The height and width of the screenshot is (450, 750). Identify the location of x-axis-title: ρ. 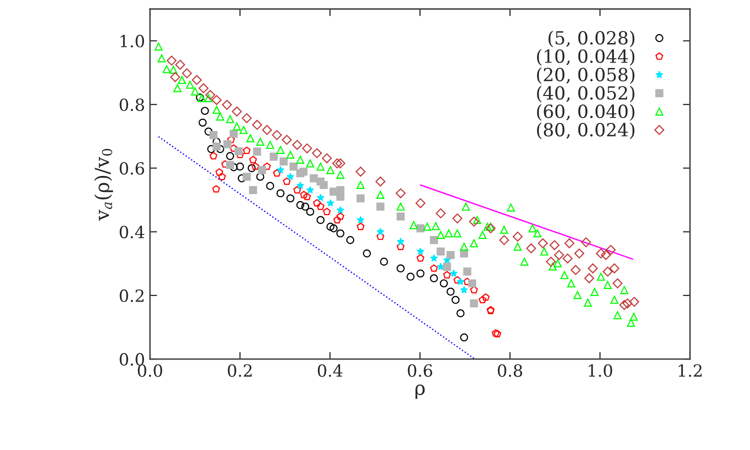
(420, 391).